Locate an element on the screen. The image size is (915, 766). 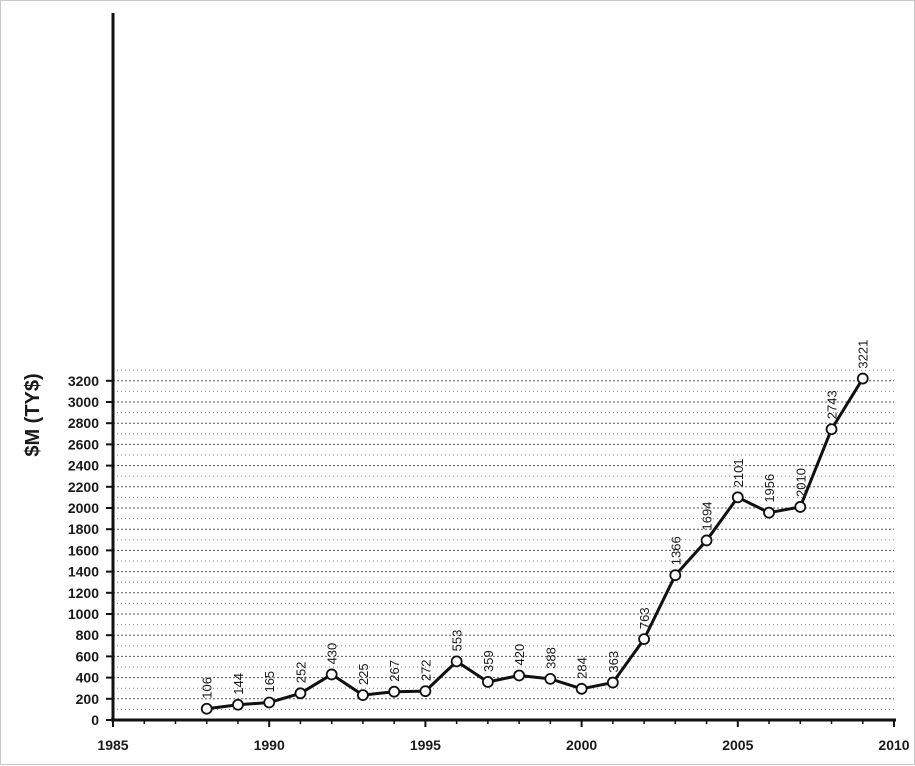
y-tick-label: 1000 is located at coordinates (83, 614).